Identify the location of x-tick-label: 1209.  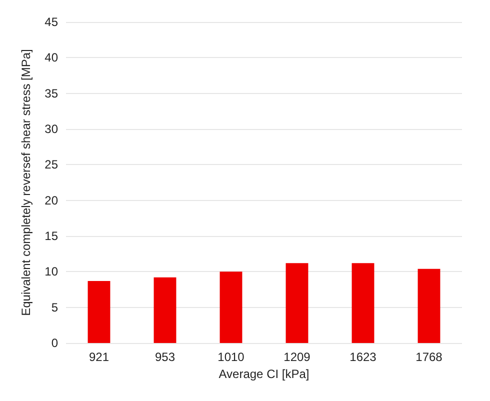
(297, 357).